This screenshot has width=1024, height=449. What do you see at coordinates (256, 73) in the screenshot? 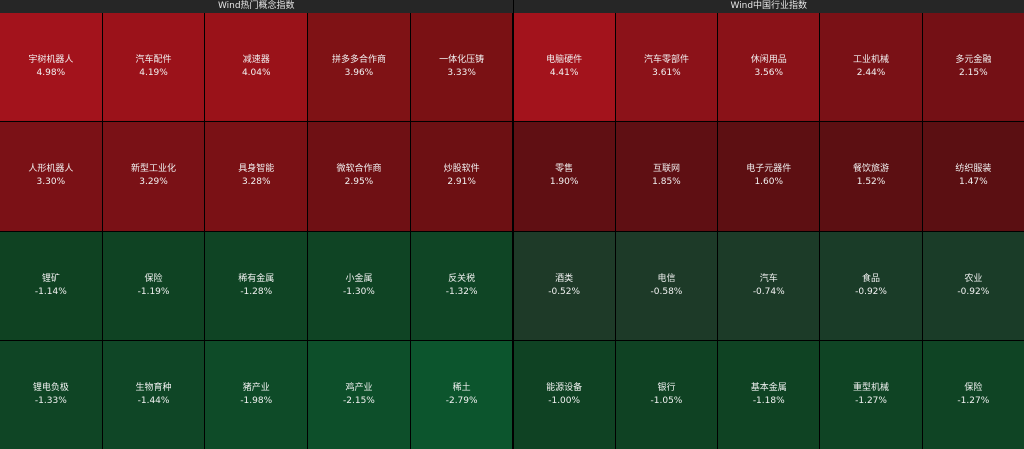
I see `tile-change: 4.04%` at bounding box center [256, 73].